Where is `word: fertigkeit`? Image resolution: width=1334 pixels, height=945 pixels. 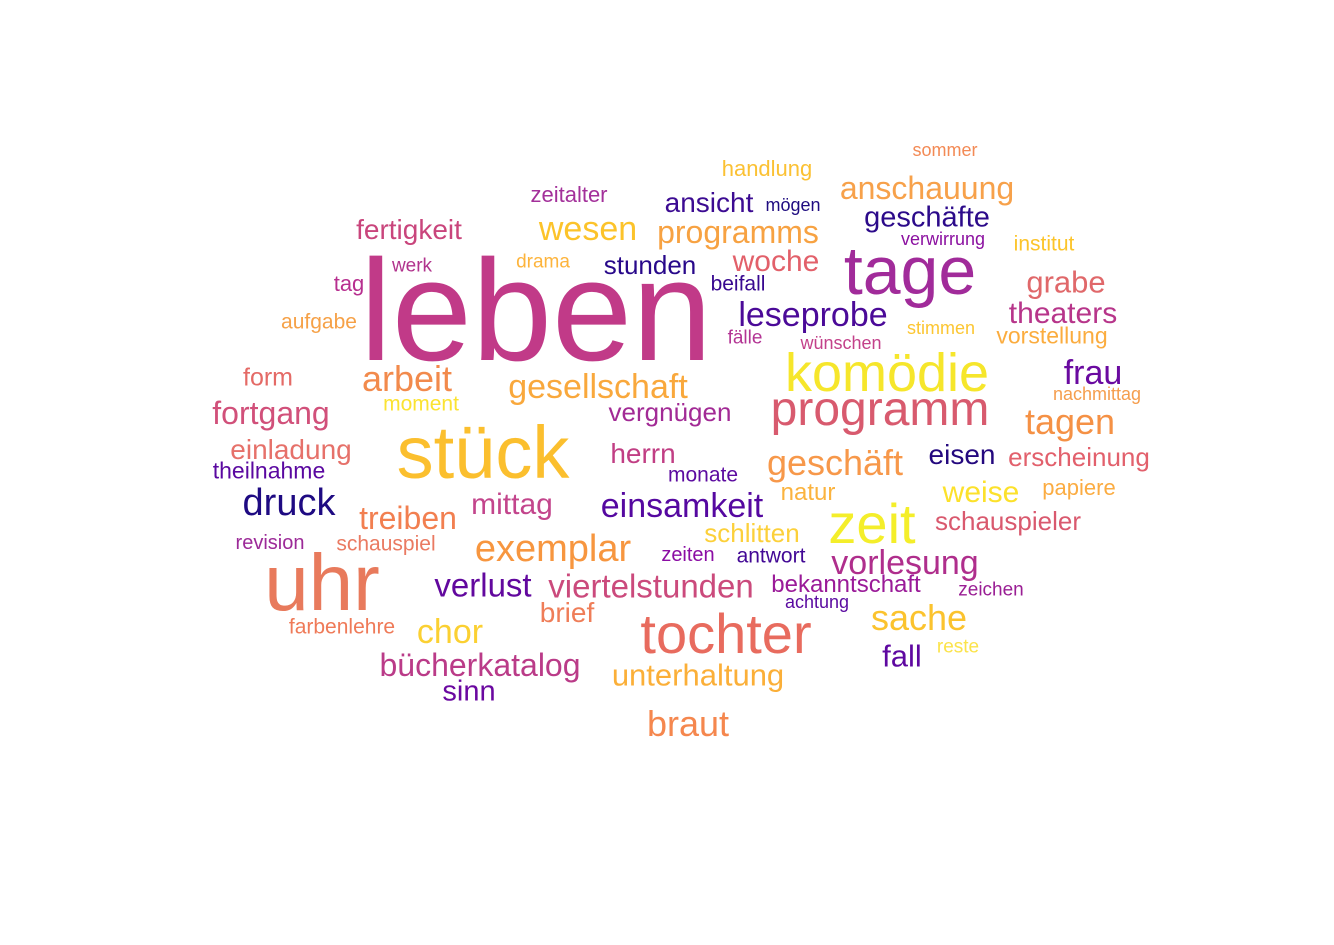 word: fertigkeit is located at coordinates (409, 229).